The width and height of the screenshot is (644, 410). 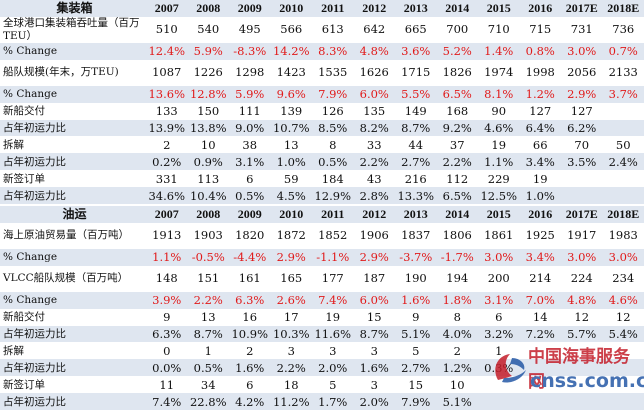 I want to click on table-cell: 9, so click(x=167, y=317).